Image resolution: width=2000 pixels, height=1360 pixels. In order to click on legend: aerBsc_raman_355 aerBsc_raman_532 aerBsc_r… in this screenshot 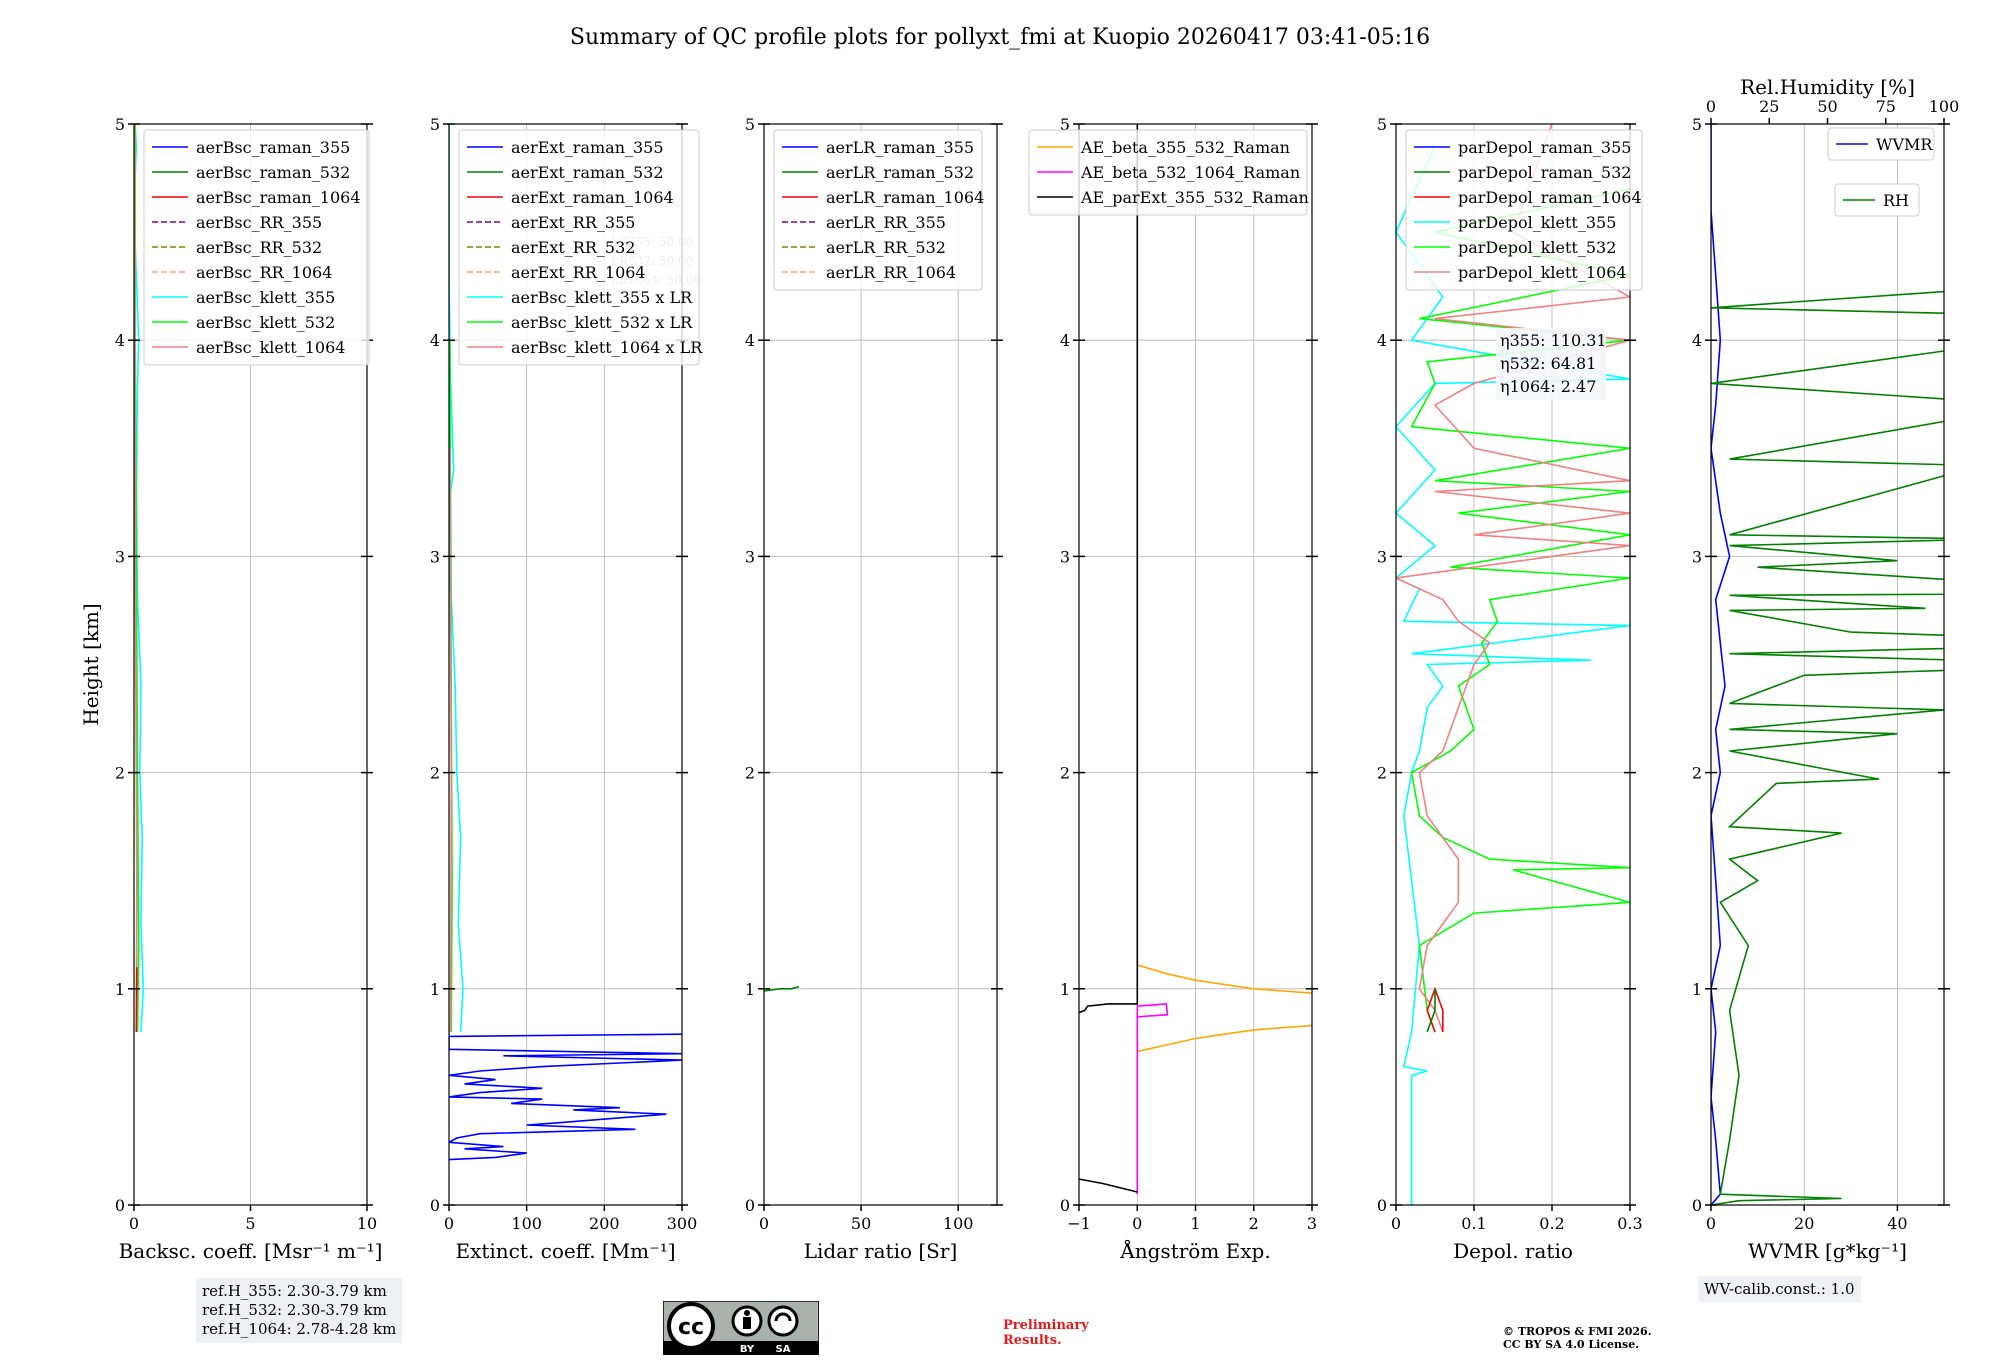, I will do `click(256, 247)`.